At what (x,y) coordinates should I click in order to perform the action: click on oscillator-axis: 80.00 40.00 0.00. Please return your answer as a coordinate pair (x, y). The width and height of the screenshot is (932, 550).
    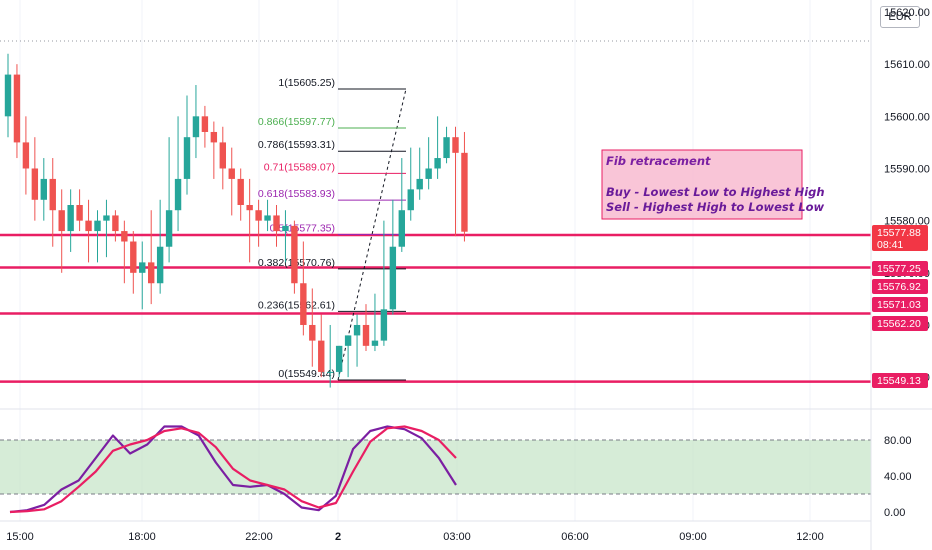
    Looking at the image, I should click on (898, 477).